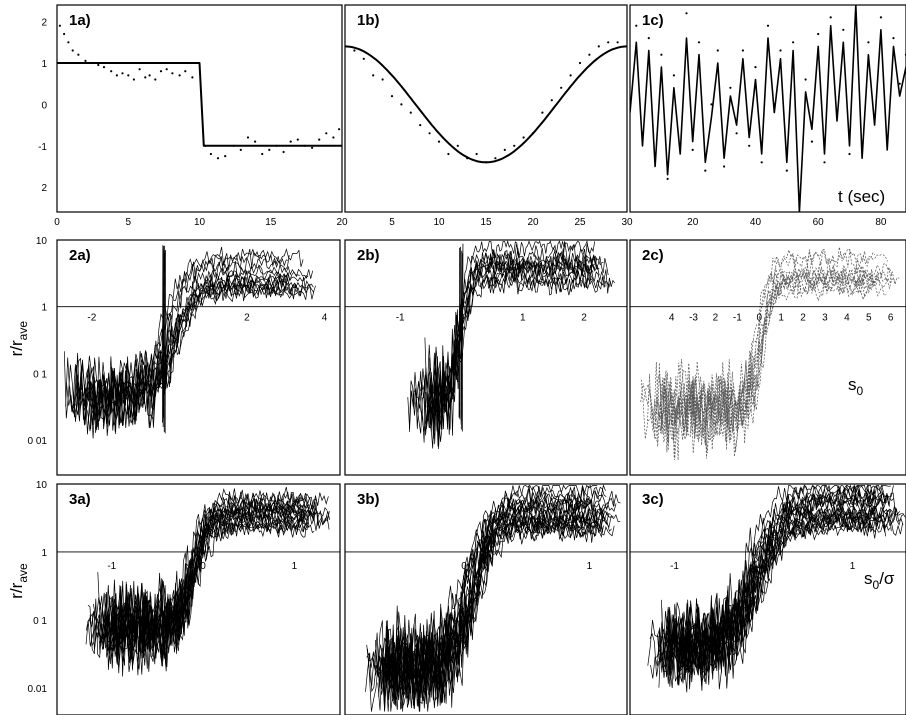 This screenshot has width=906, height=715. I want to click on y-axis-label-sub-3a: ave, so click(23, 573).